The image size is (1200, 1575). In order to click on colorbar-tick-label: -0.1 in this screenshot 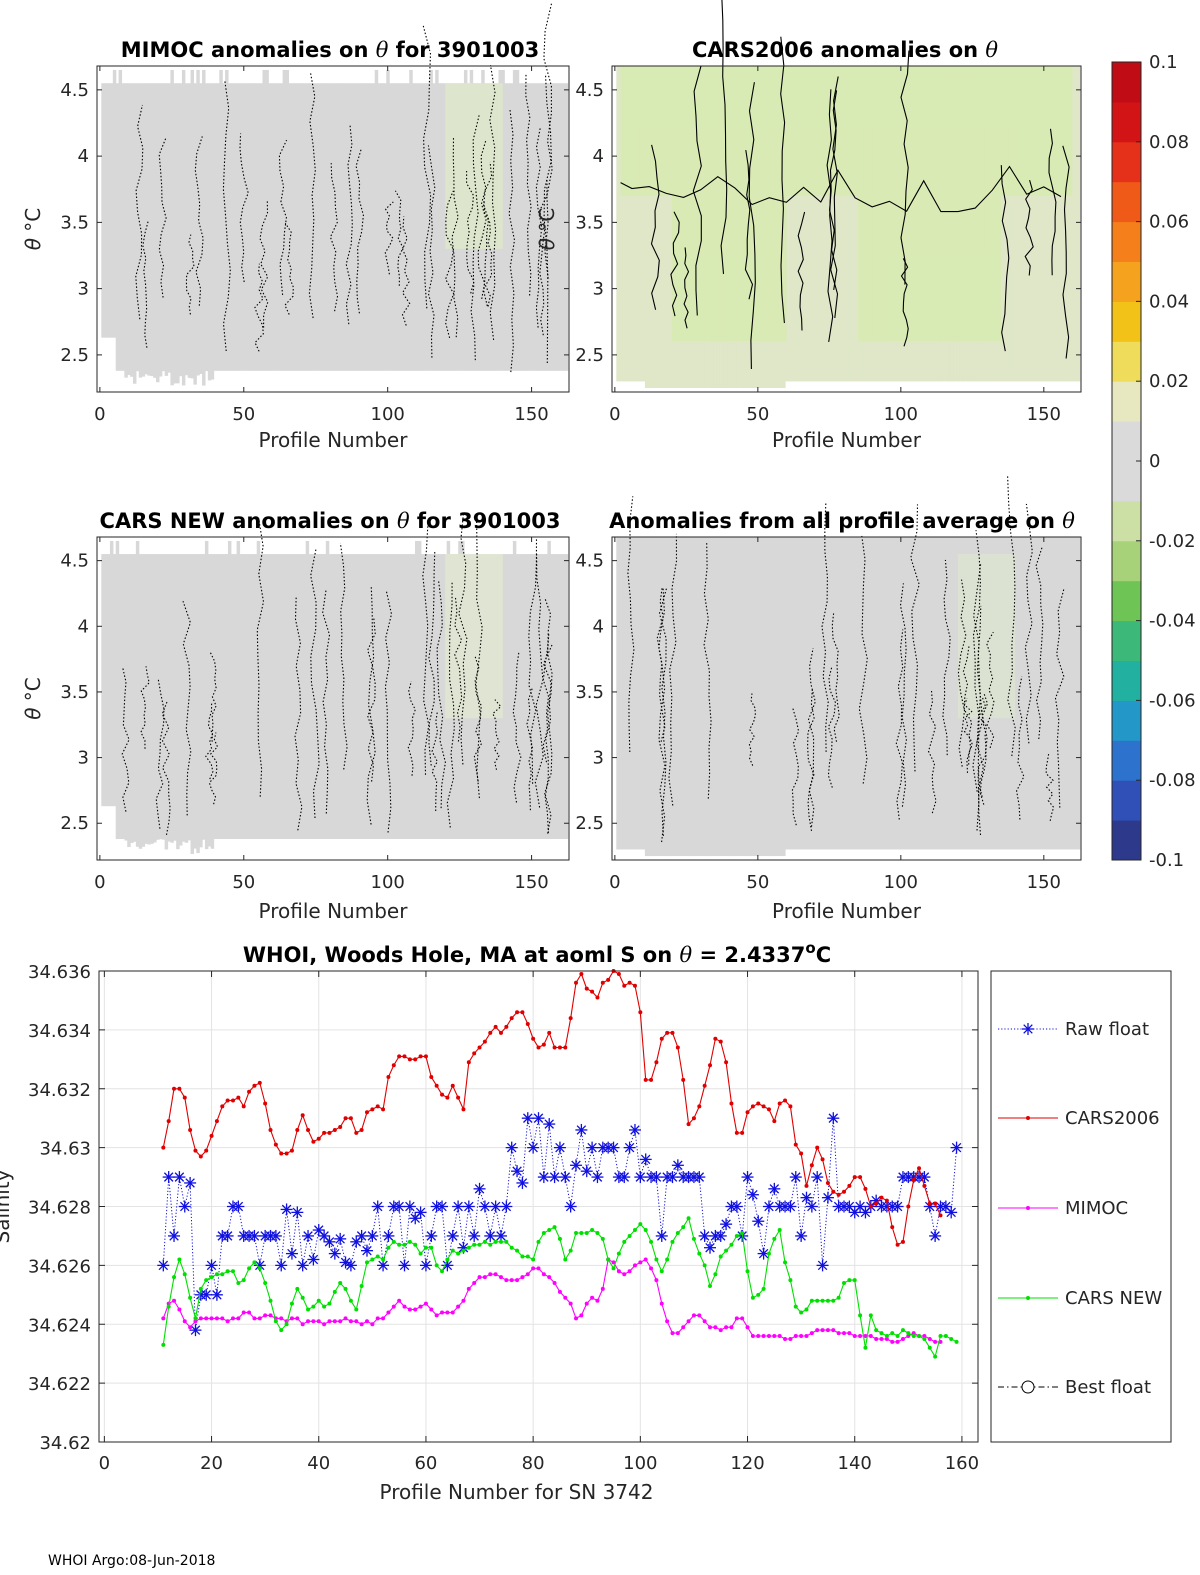, I will do `click(1166, 860)`.